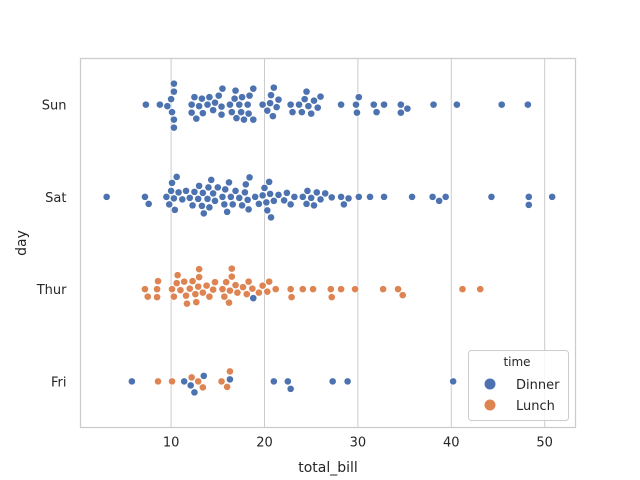  What do you see at coordinates (490, 405) in the screenshot?
I see `legend-marker-lunch` at bounding box center [490, 405].